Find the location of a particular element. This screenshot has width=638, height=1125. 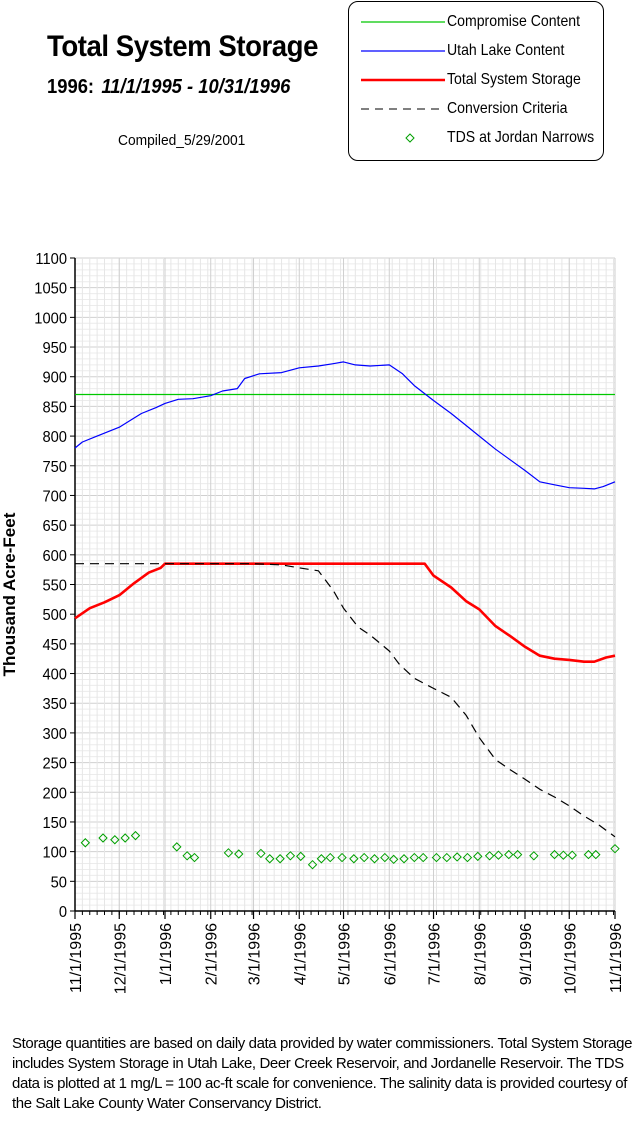

subtitle-date-range: 11/1/1995 - 10/31/1996 is located at coordinates (196, 87).